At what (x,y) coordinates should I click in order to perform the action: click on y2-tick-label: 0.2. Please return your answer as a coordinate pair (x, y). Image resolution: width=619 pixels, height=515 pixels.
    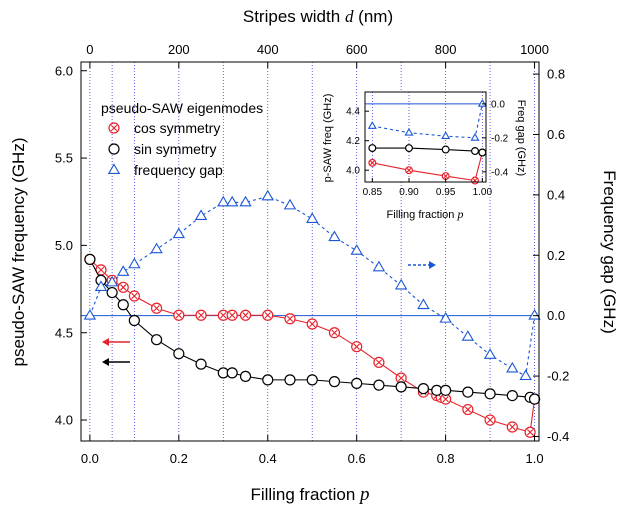
    Looking at the image, I should click on (556, 255).